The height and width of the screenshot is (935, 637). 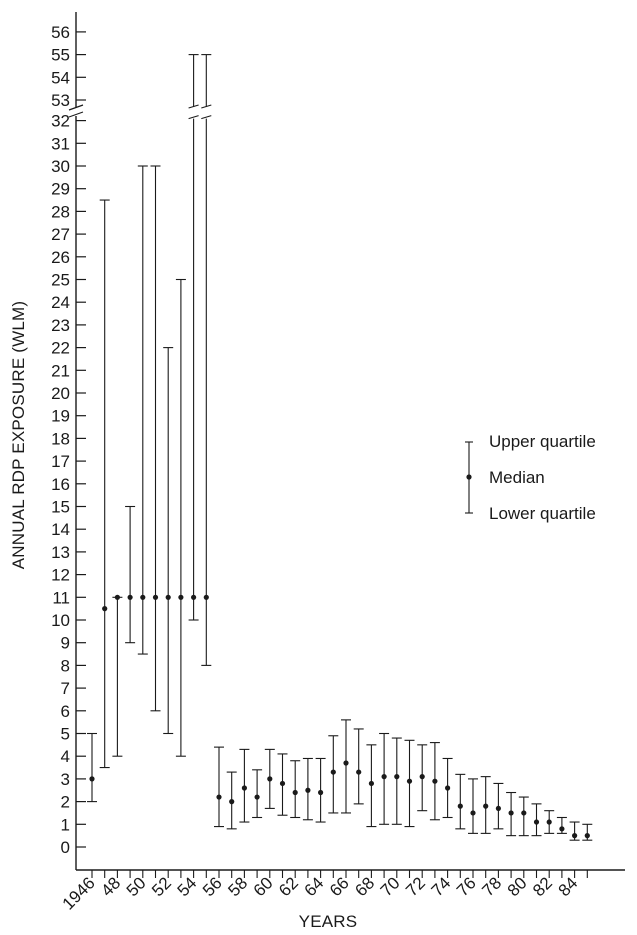 I want to click on error-bar-1948, so click(x=117, y=675).